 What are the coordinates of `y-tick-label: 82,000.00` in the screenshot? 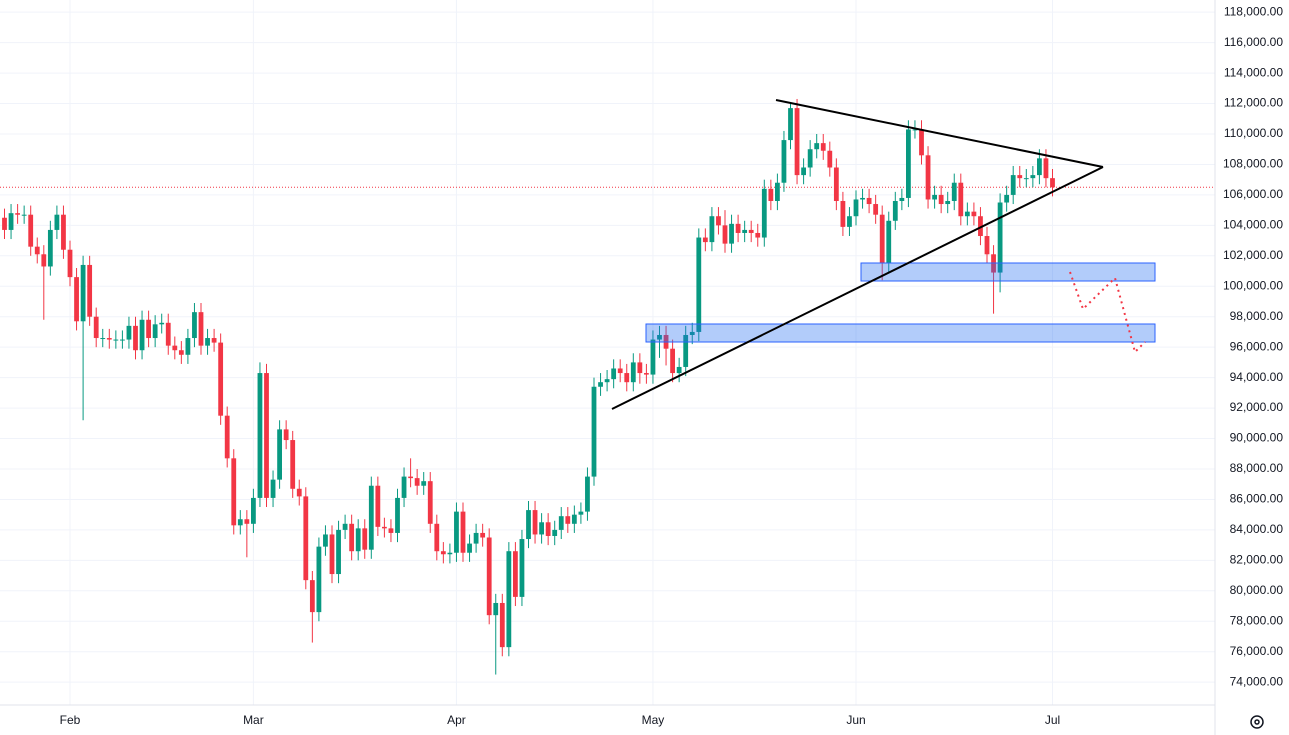 It's located at (1257, 560).